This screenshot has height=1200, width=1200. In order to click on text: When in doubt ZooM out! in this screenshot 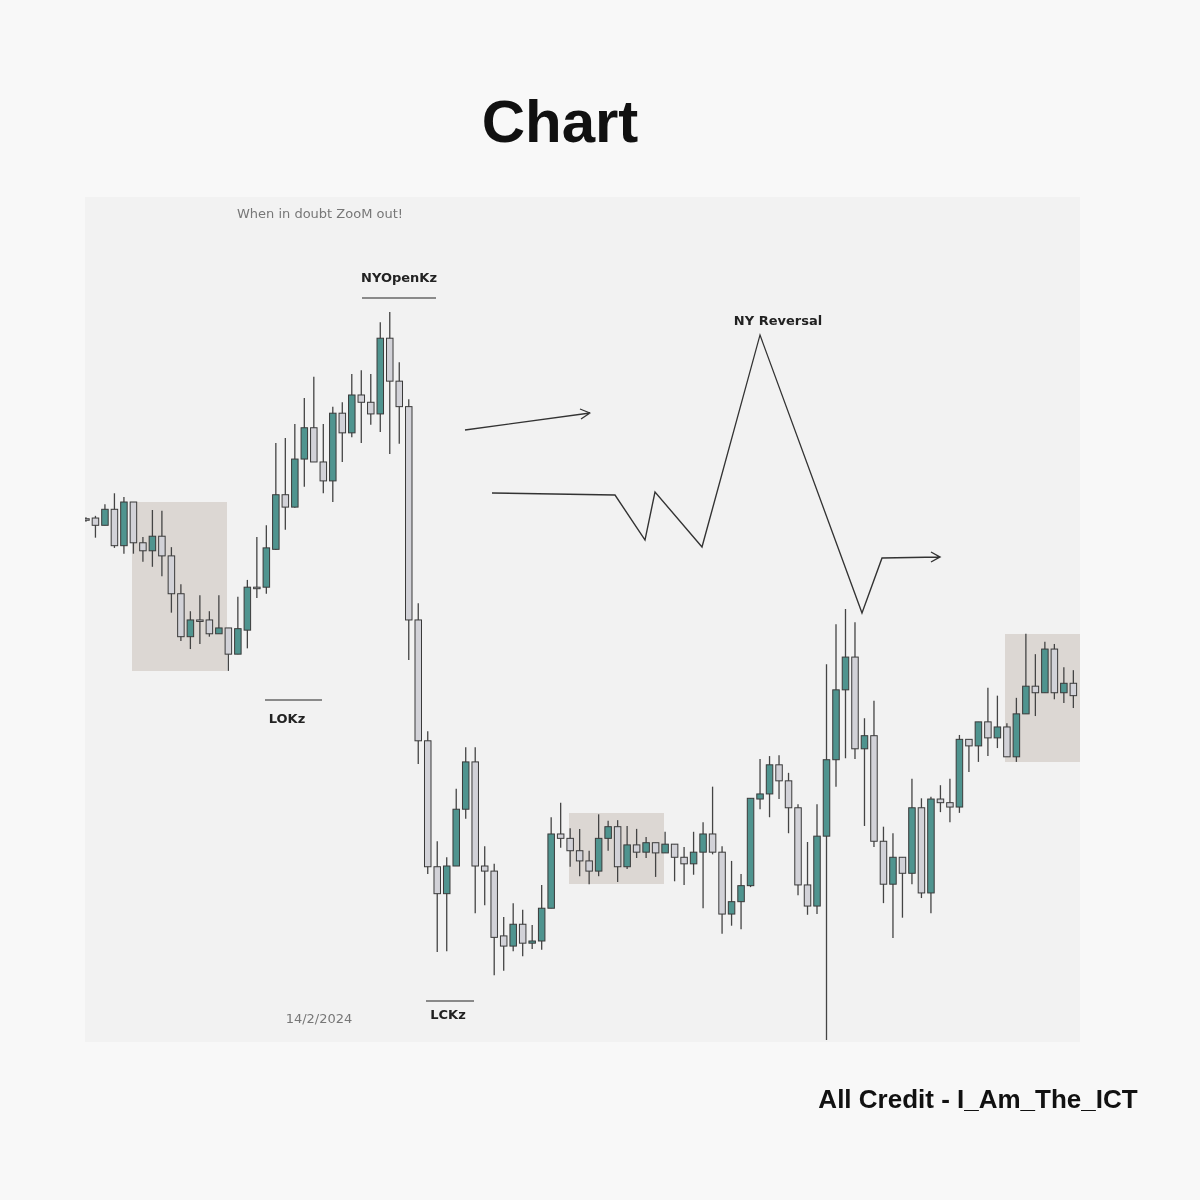, I will do `click(320, 213)`.